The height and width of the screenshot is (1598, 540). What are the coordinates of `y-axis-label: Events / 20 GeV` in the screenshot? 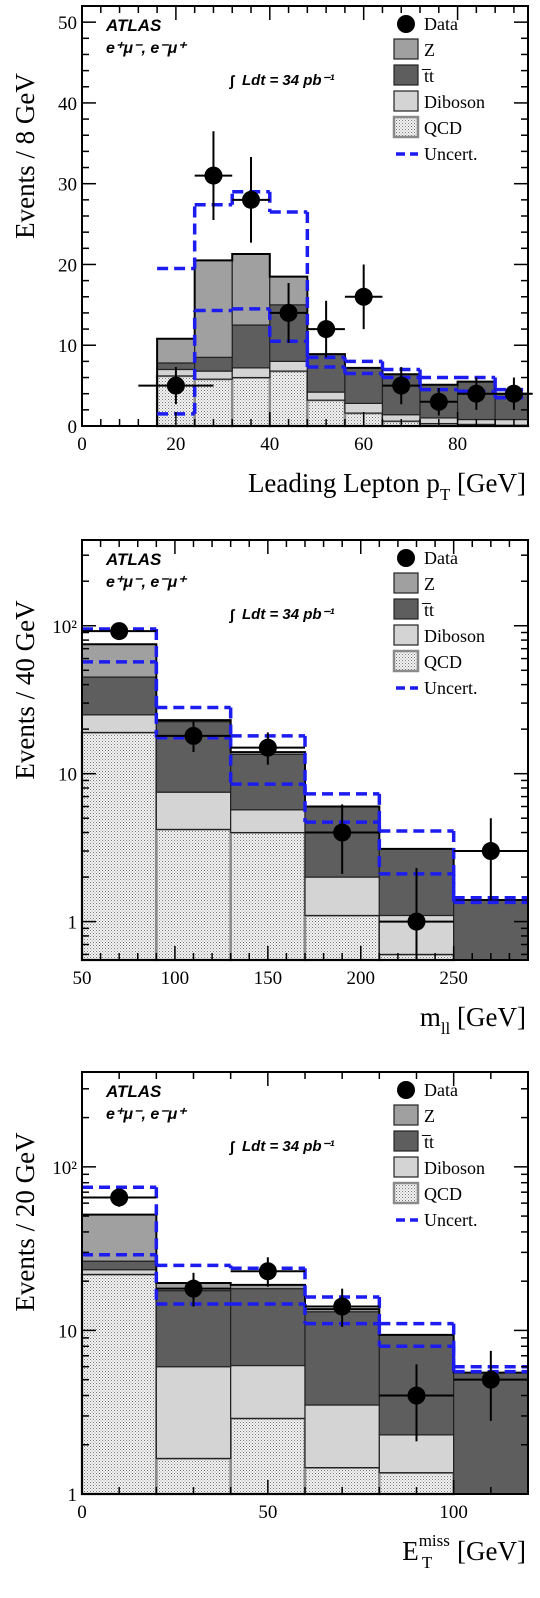 It's located at (25, 1222).